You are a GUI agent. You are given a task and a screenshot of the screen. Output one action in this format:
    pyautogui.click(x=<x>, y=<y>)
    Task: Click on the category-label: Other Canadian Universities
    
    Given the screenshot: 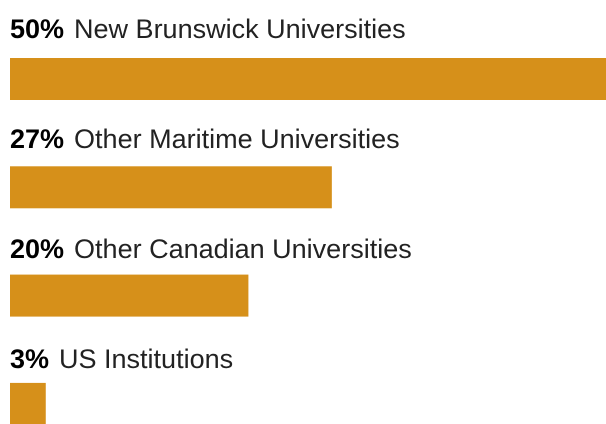 What is the action you would take?
    pyautogui.click(x=243, y=249)
    